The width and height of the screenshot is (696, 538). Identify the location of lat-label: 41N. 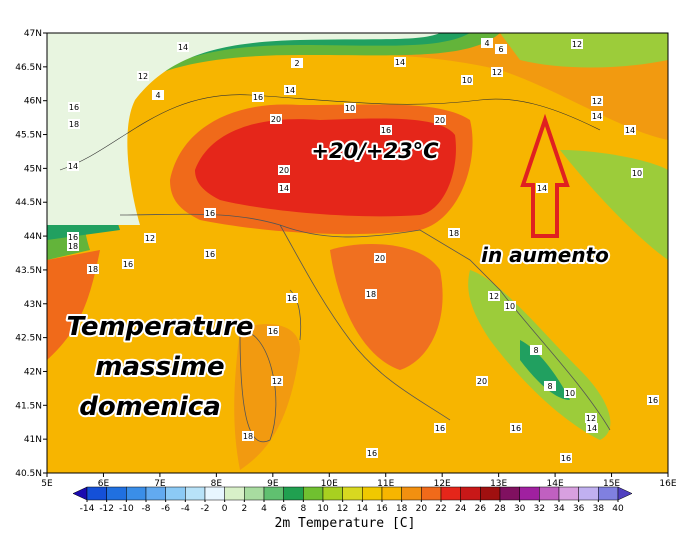
(33, 440).